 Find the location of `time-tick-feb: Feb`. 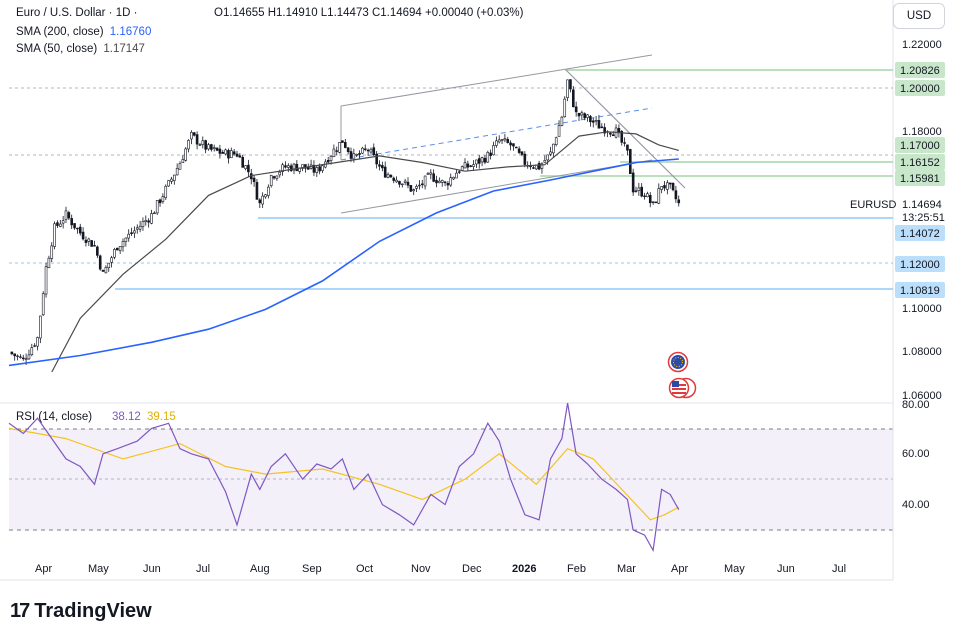

time-tick-feb: Feb is located at coordinates (576, 569).